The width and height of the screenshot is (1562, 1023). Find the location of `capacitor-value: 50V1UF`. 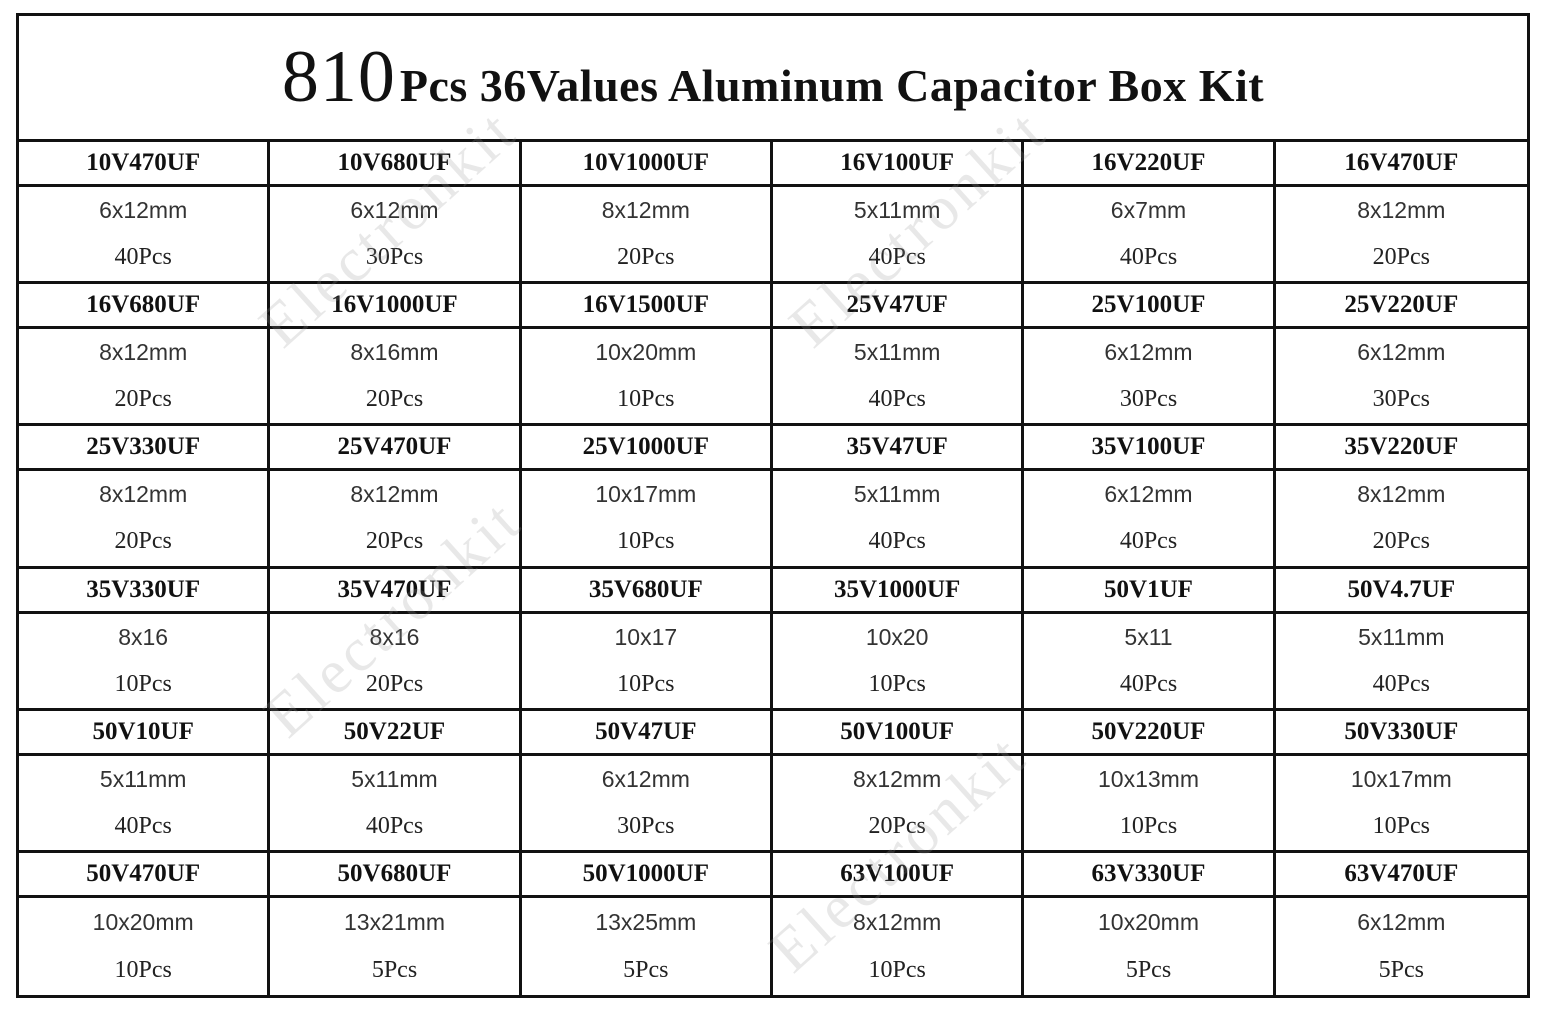

capacitor-value: 50V1UF is located at coordinates (1148, 591).